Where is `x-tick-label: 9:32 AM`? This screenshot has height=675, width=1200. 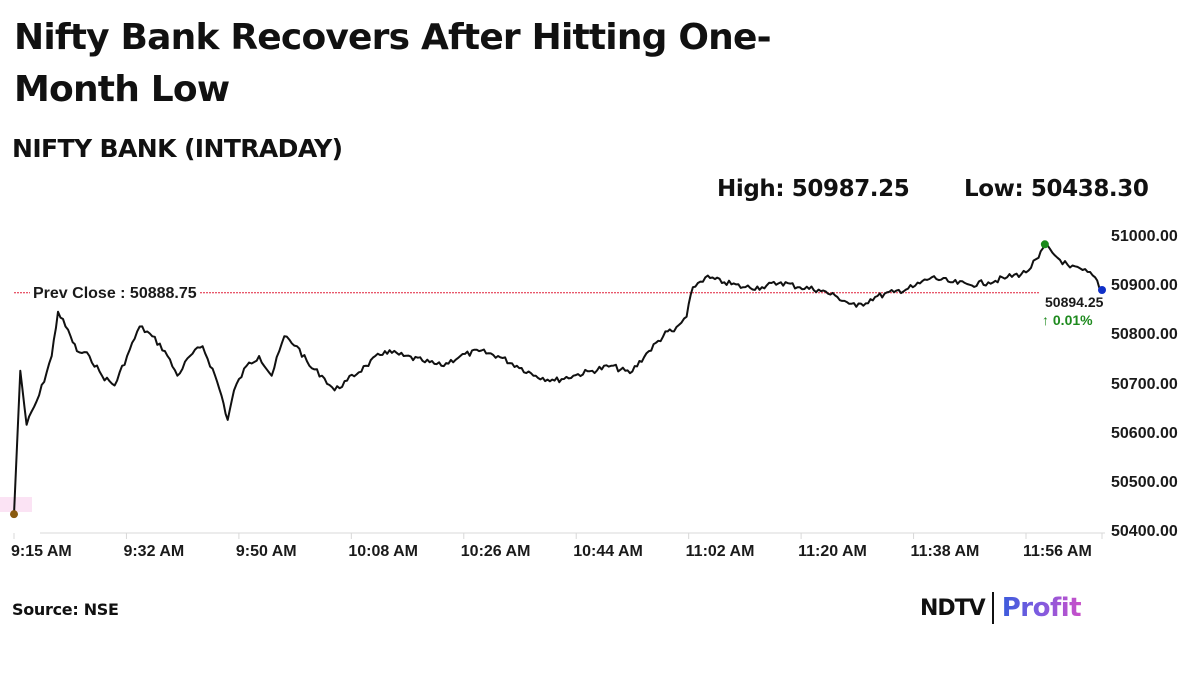 x-tick-label: 9:32 AM is located at coordinates (154, 551).